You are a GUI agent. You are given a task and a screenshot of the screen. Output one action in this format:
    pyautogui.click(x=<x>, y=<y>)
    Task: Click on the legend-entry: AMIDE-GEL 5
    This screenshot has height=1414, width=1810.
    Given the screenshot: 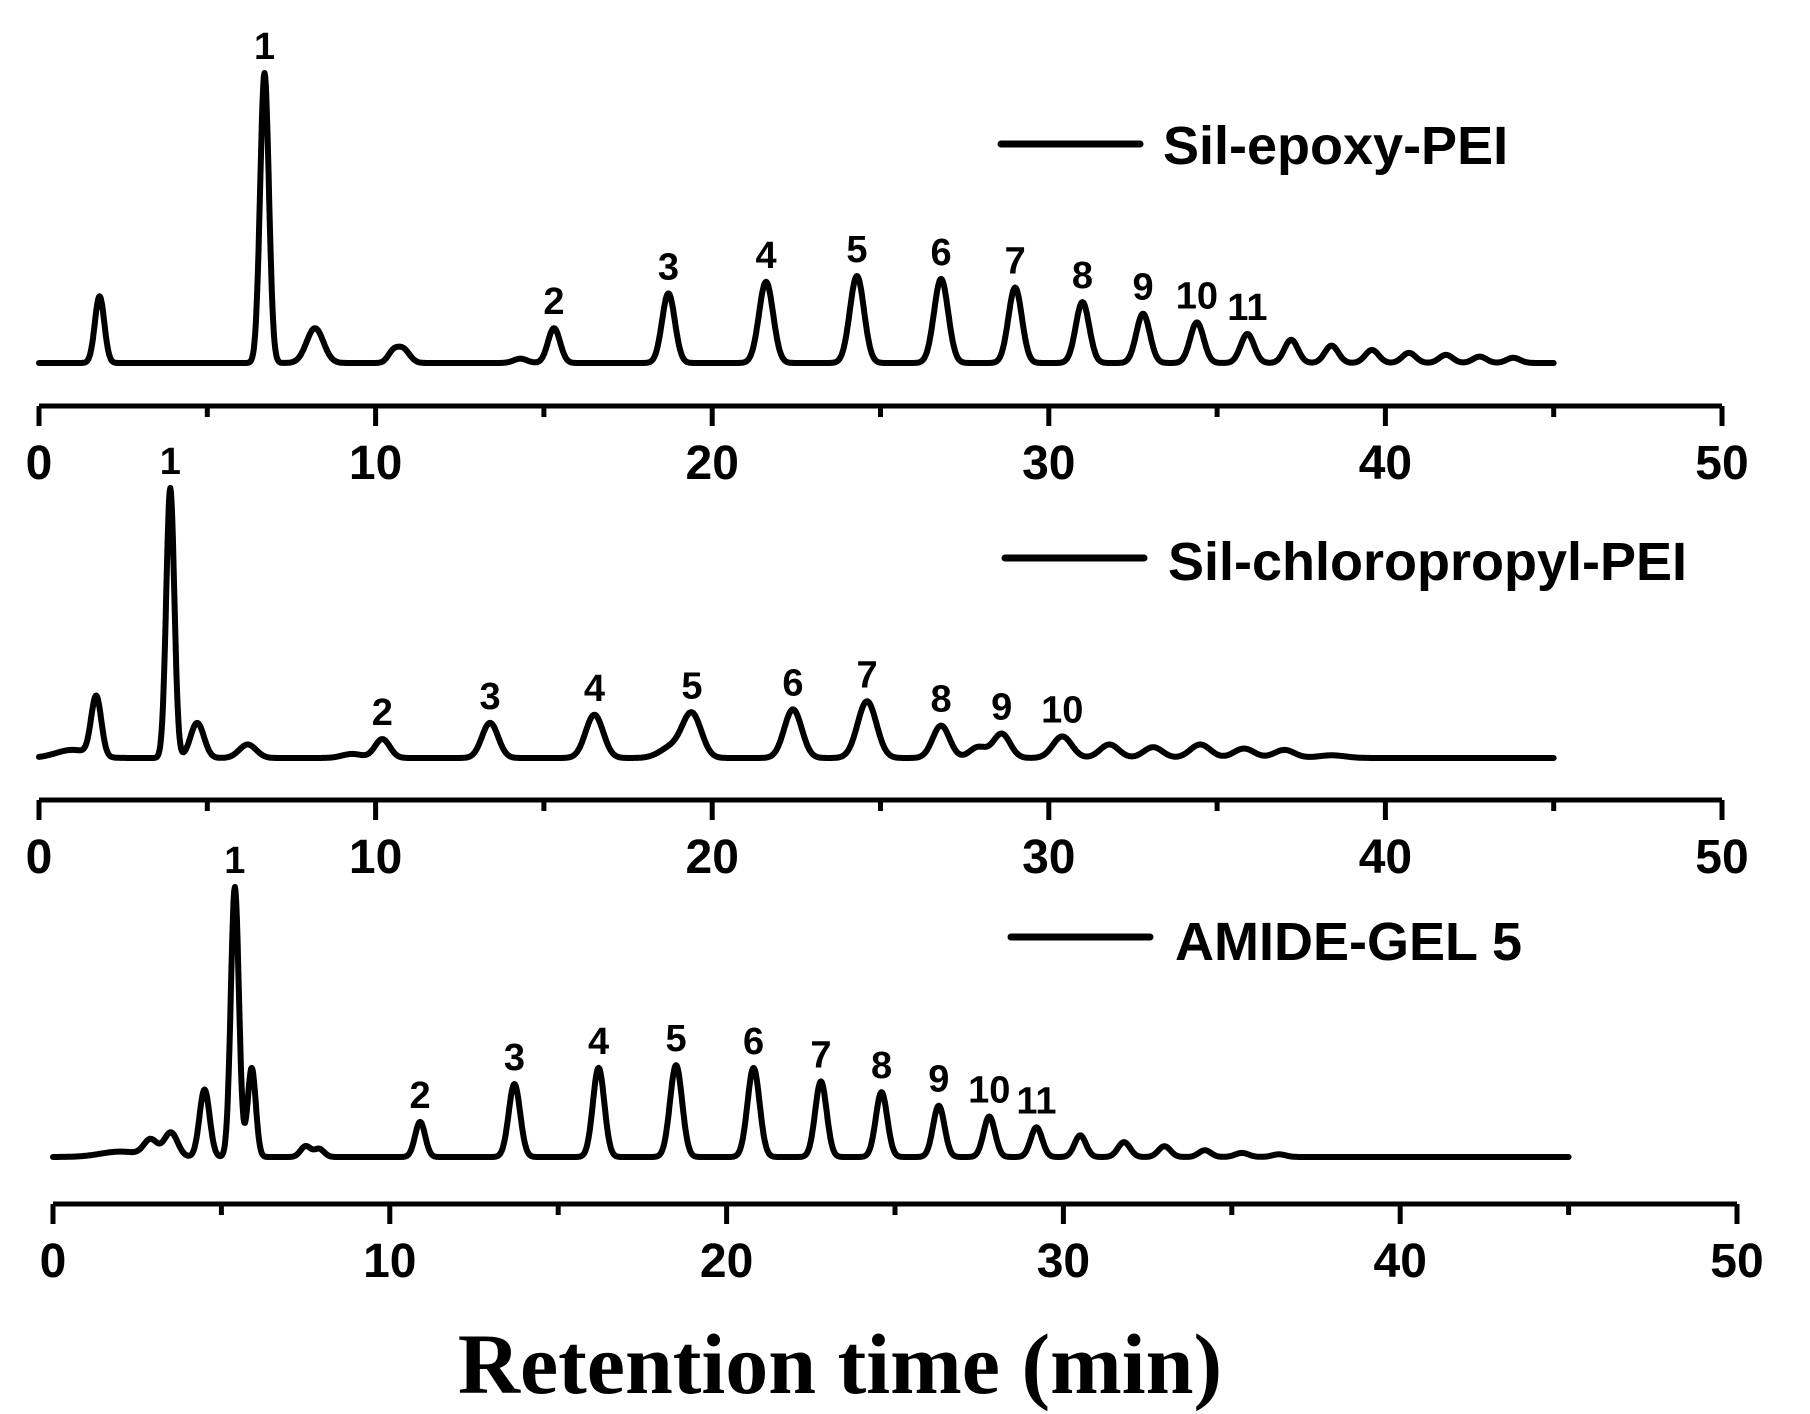 What is the action you would take?
    pyautogui.click(x=1348, y=942)
    